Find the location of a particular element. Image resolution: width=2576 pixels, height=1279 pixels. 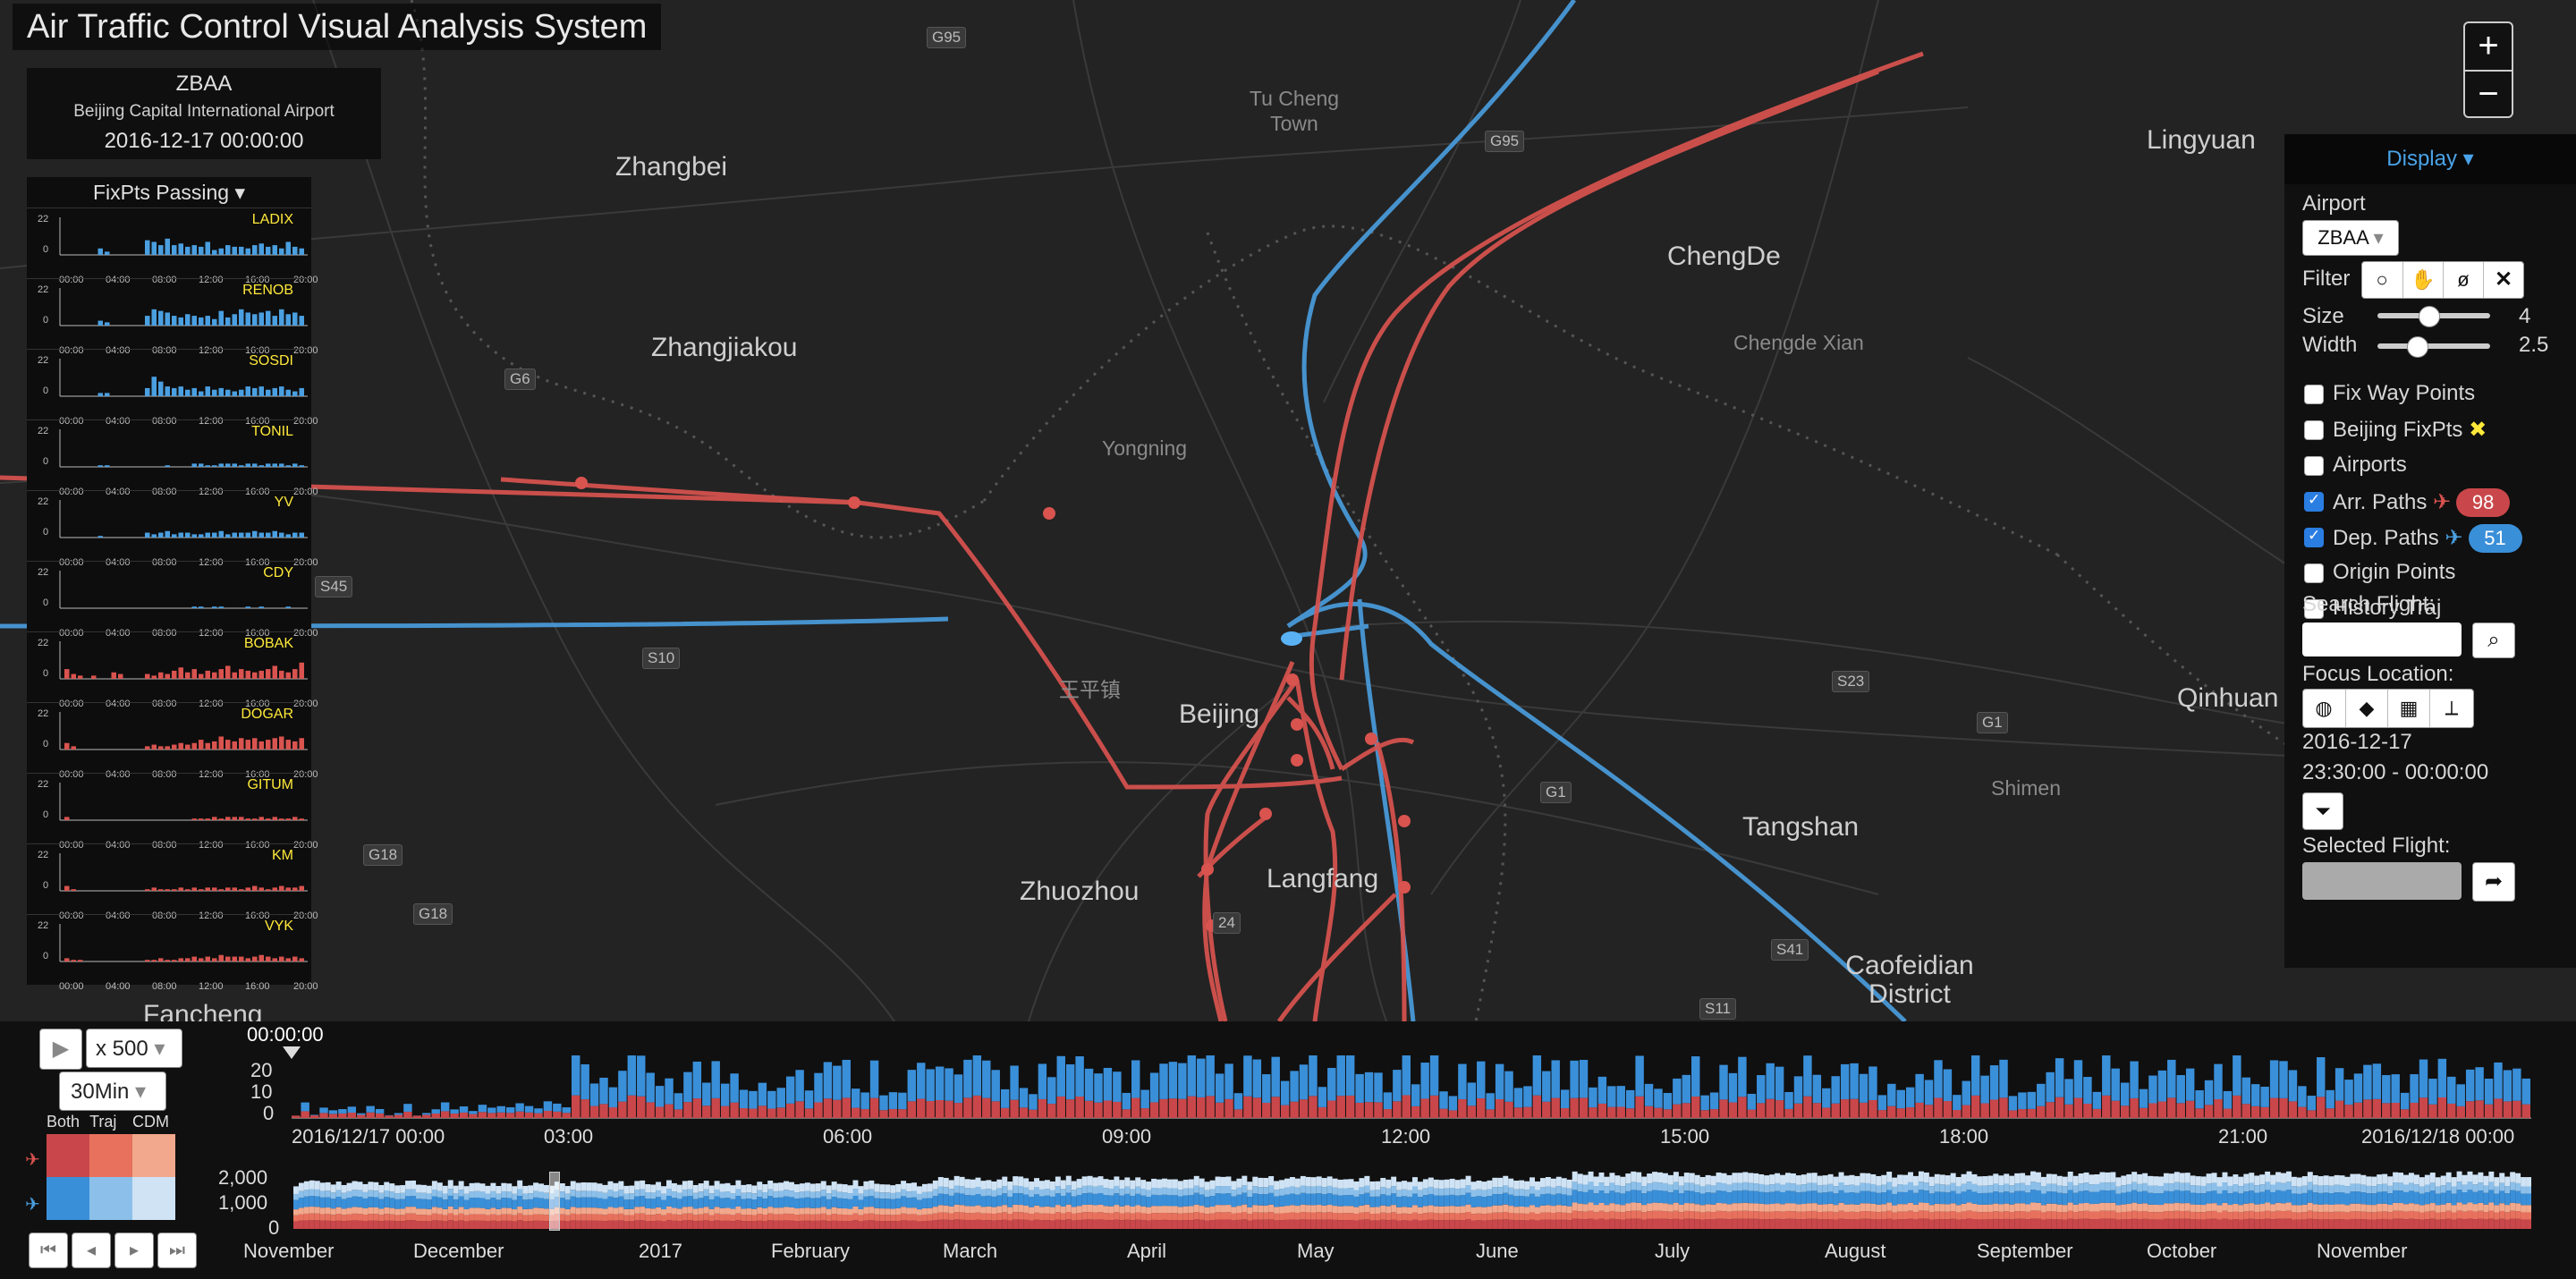

search-flight-input is located at coordinates (2382, 640).